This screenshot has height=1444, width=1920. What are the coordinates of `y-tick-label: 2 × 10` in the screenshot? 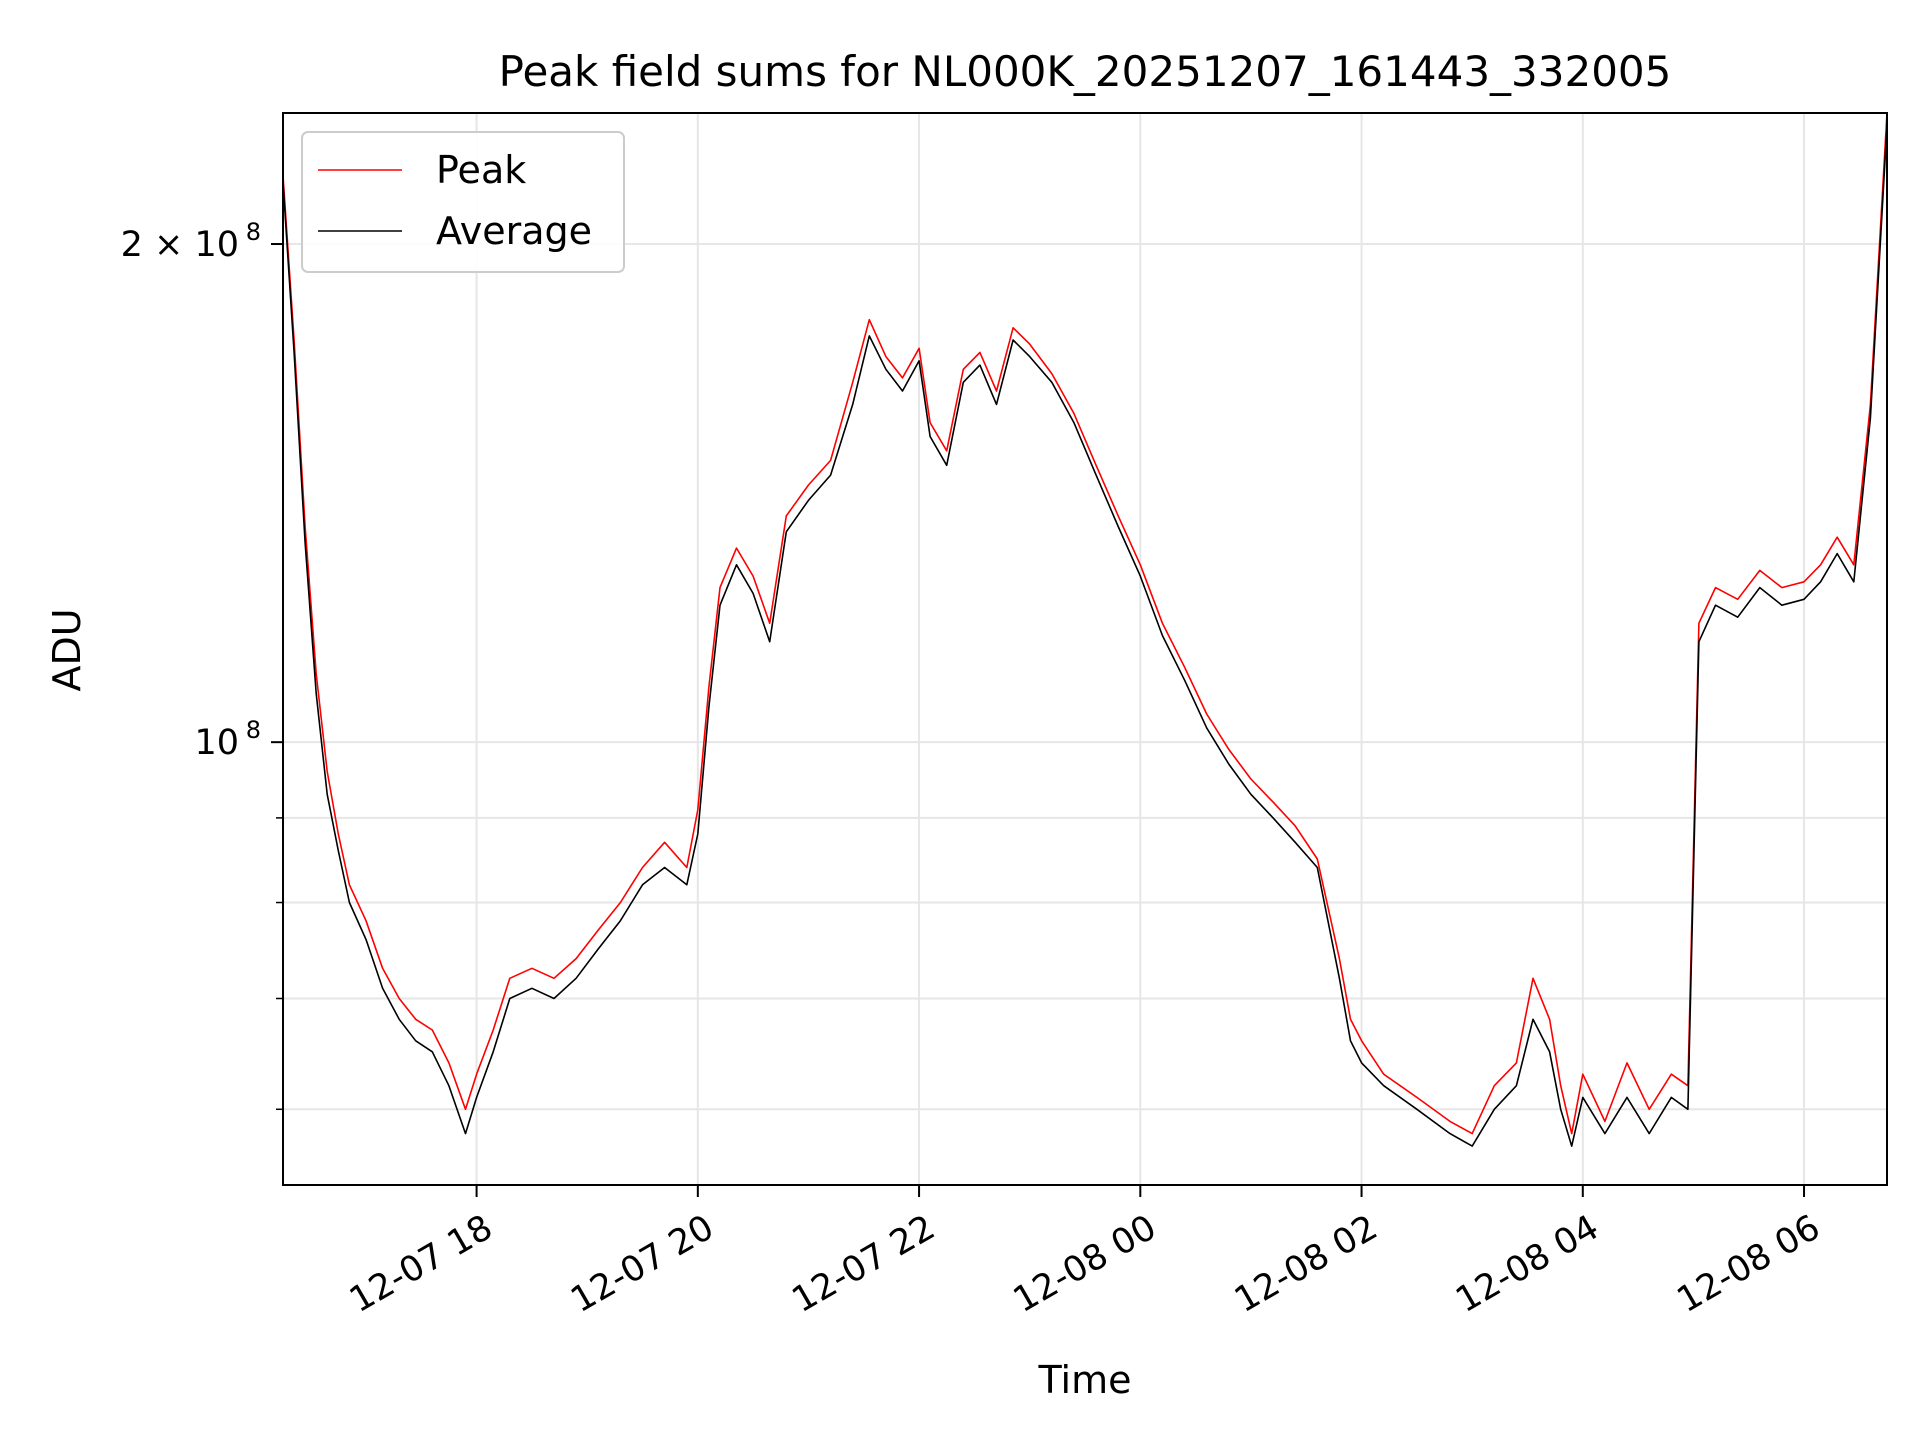 It's located at (180, 245).